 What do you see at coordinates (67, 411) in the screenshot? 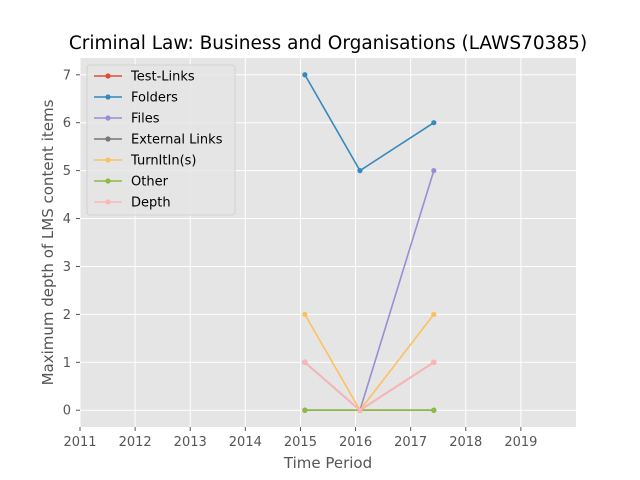
I see `y-tick-label: 0` at bounding box center [67, 411].